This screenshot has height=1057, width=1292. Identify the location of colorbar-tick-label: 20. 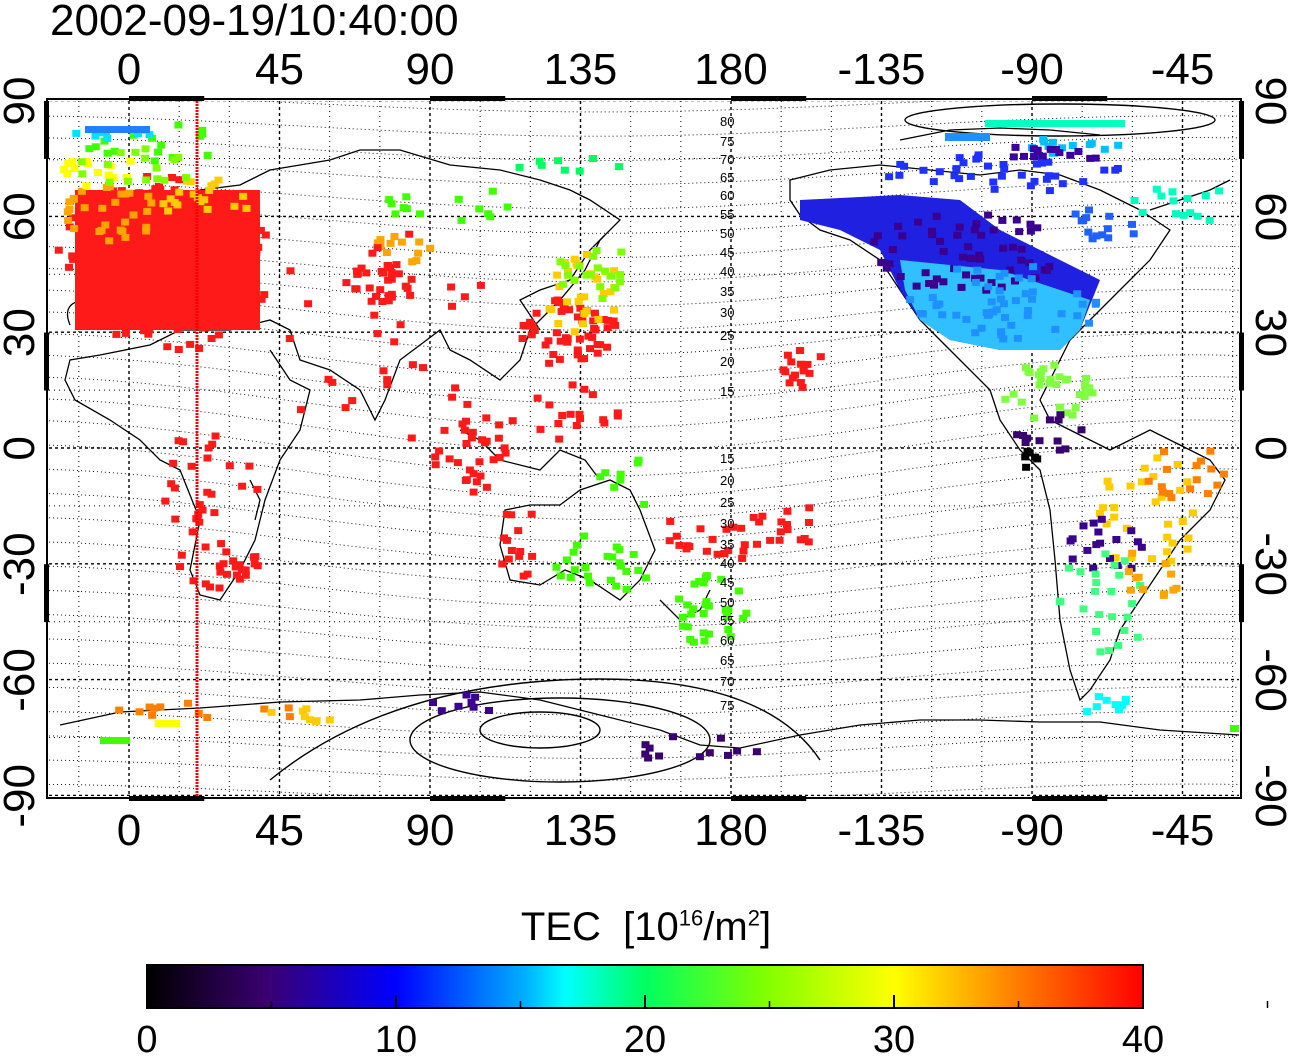
(645, 1038).